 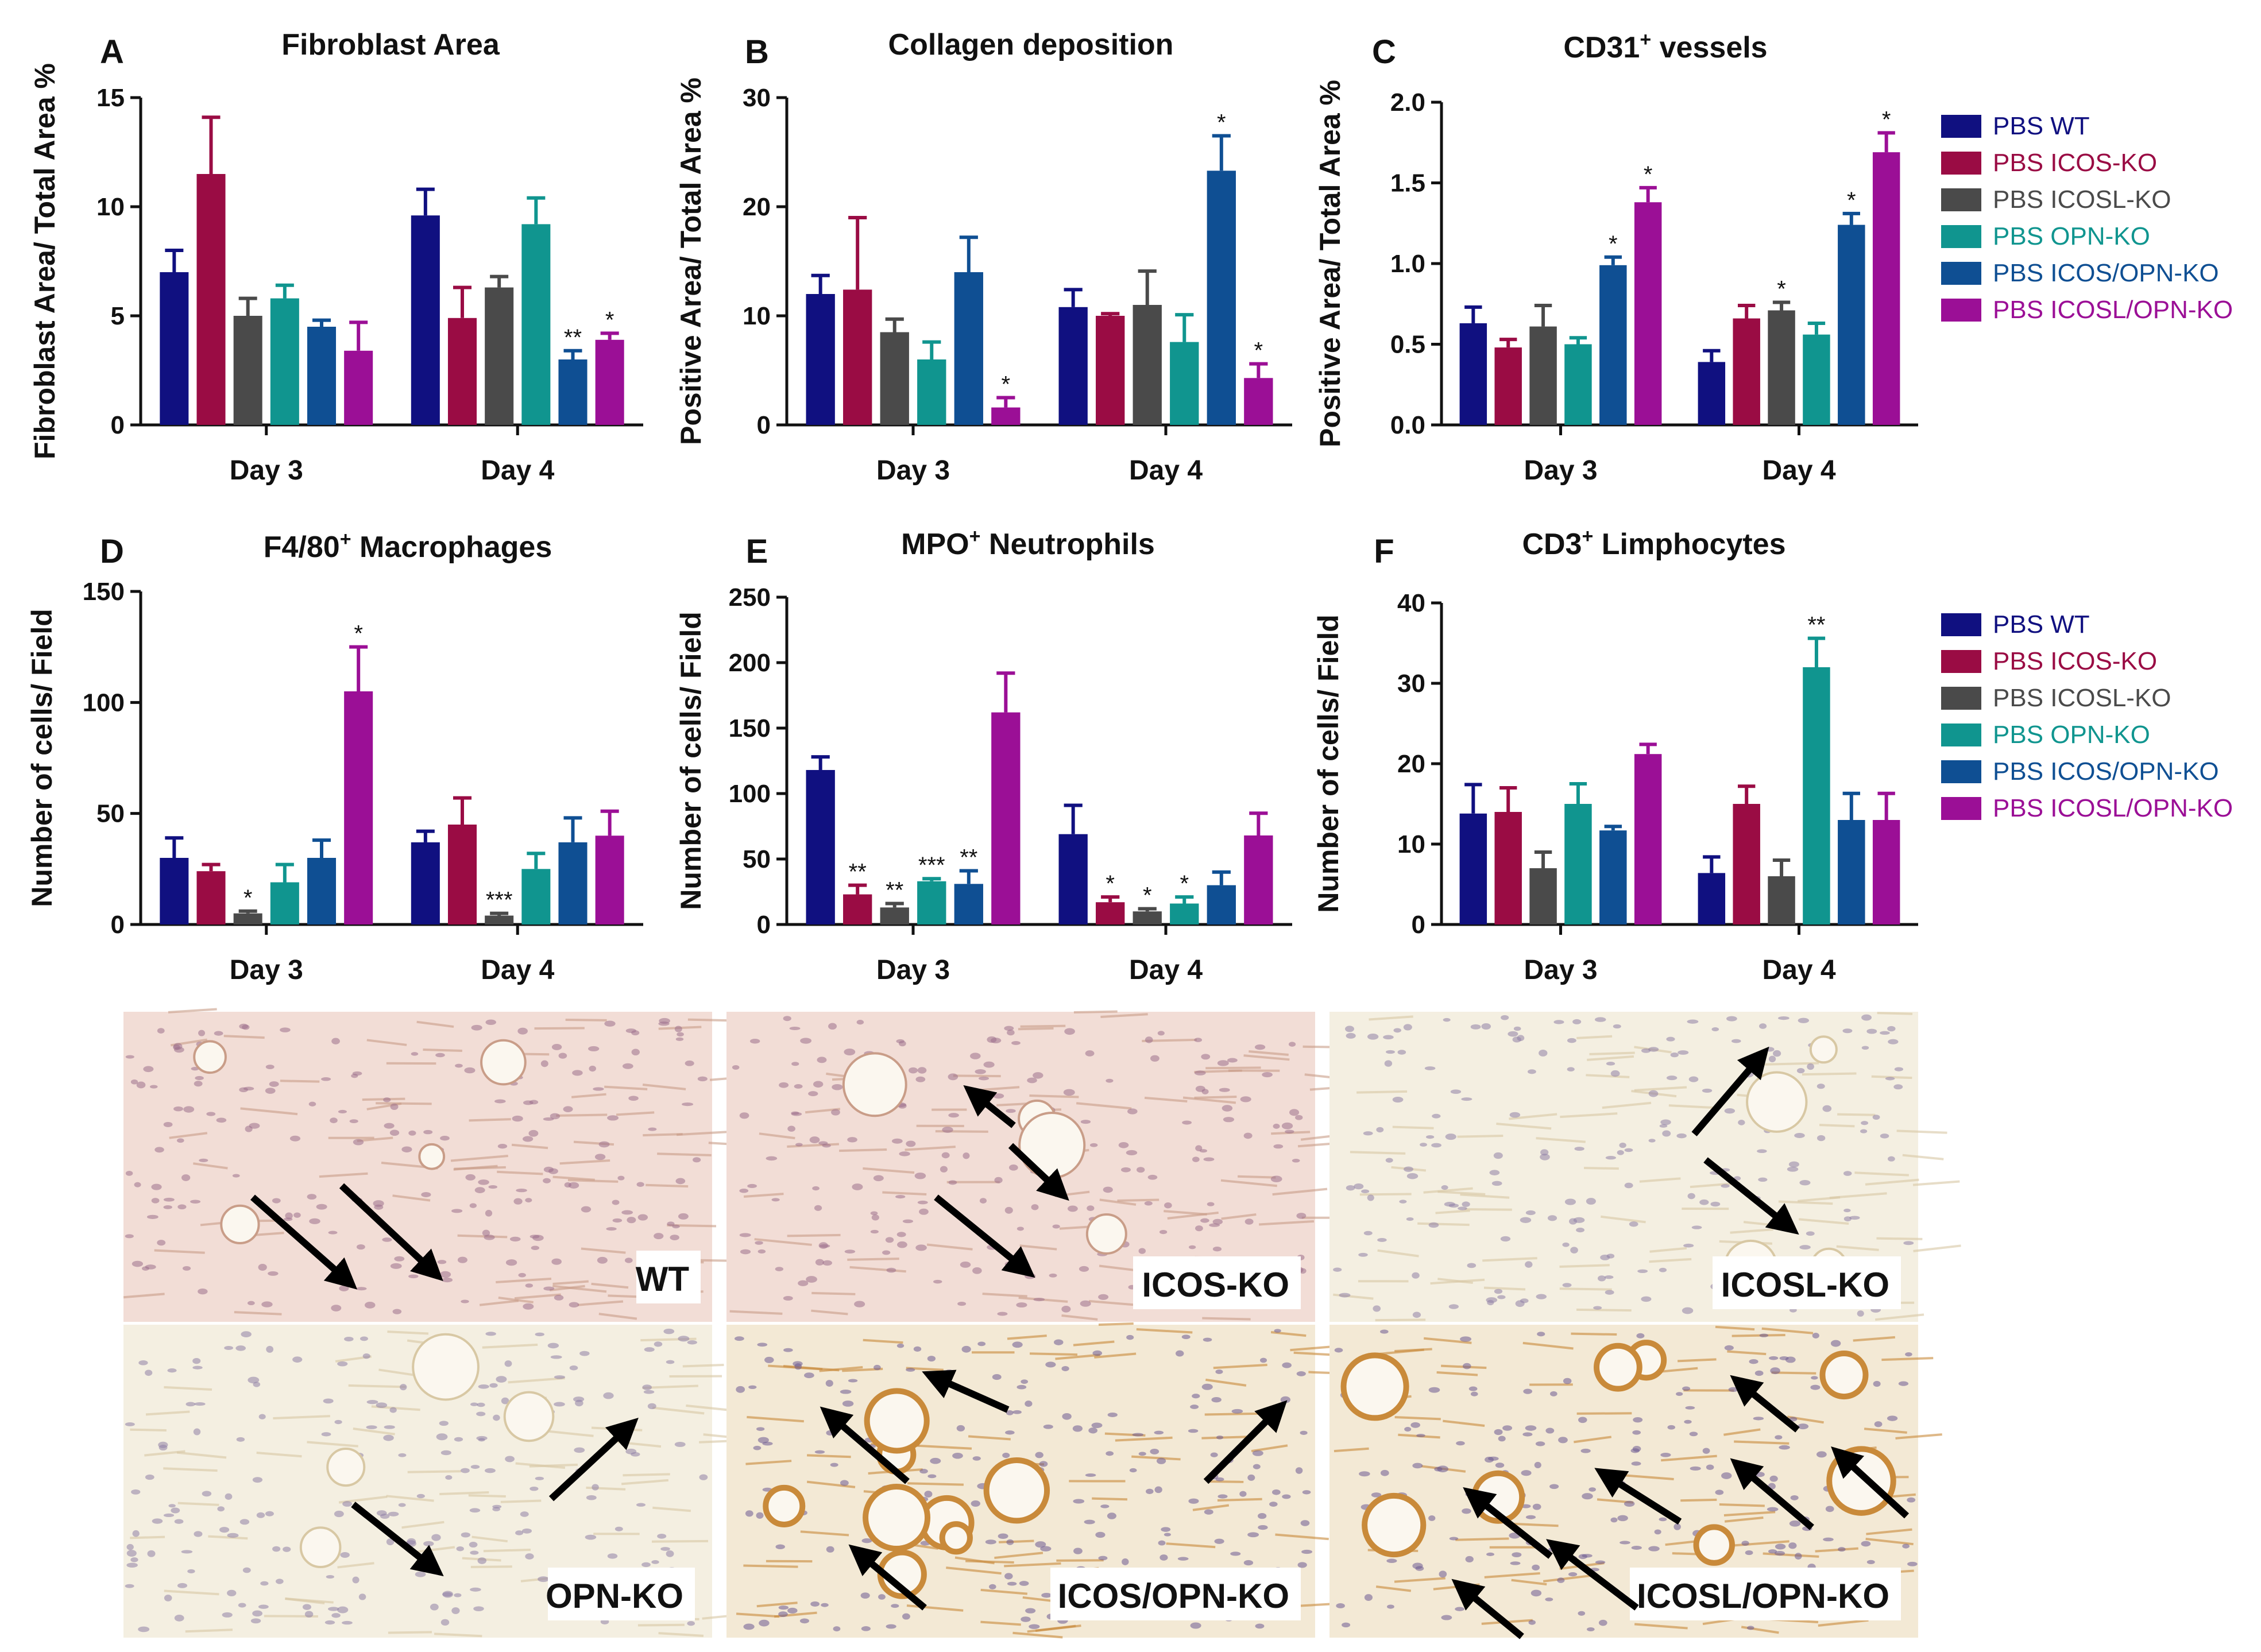 I want to click on micrograph-label-box, so click(x=1217, y=1282).